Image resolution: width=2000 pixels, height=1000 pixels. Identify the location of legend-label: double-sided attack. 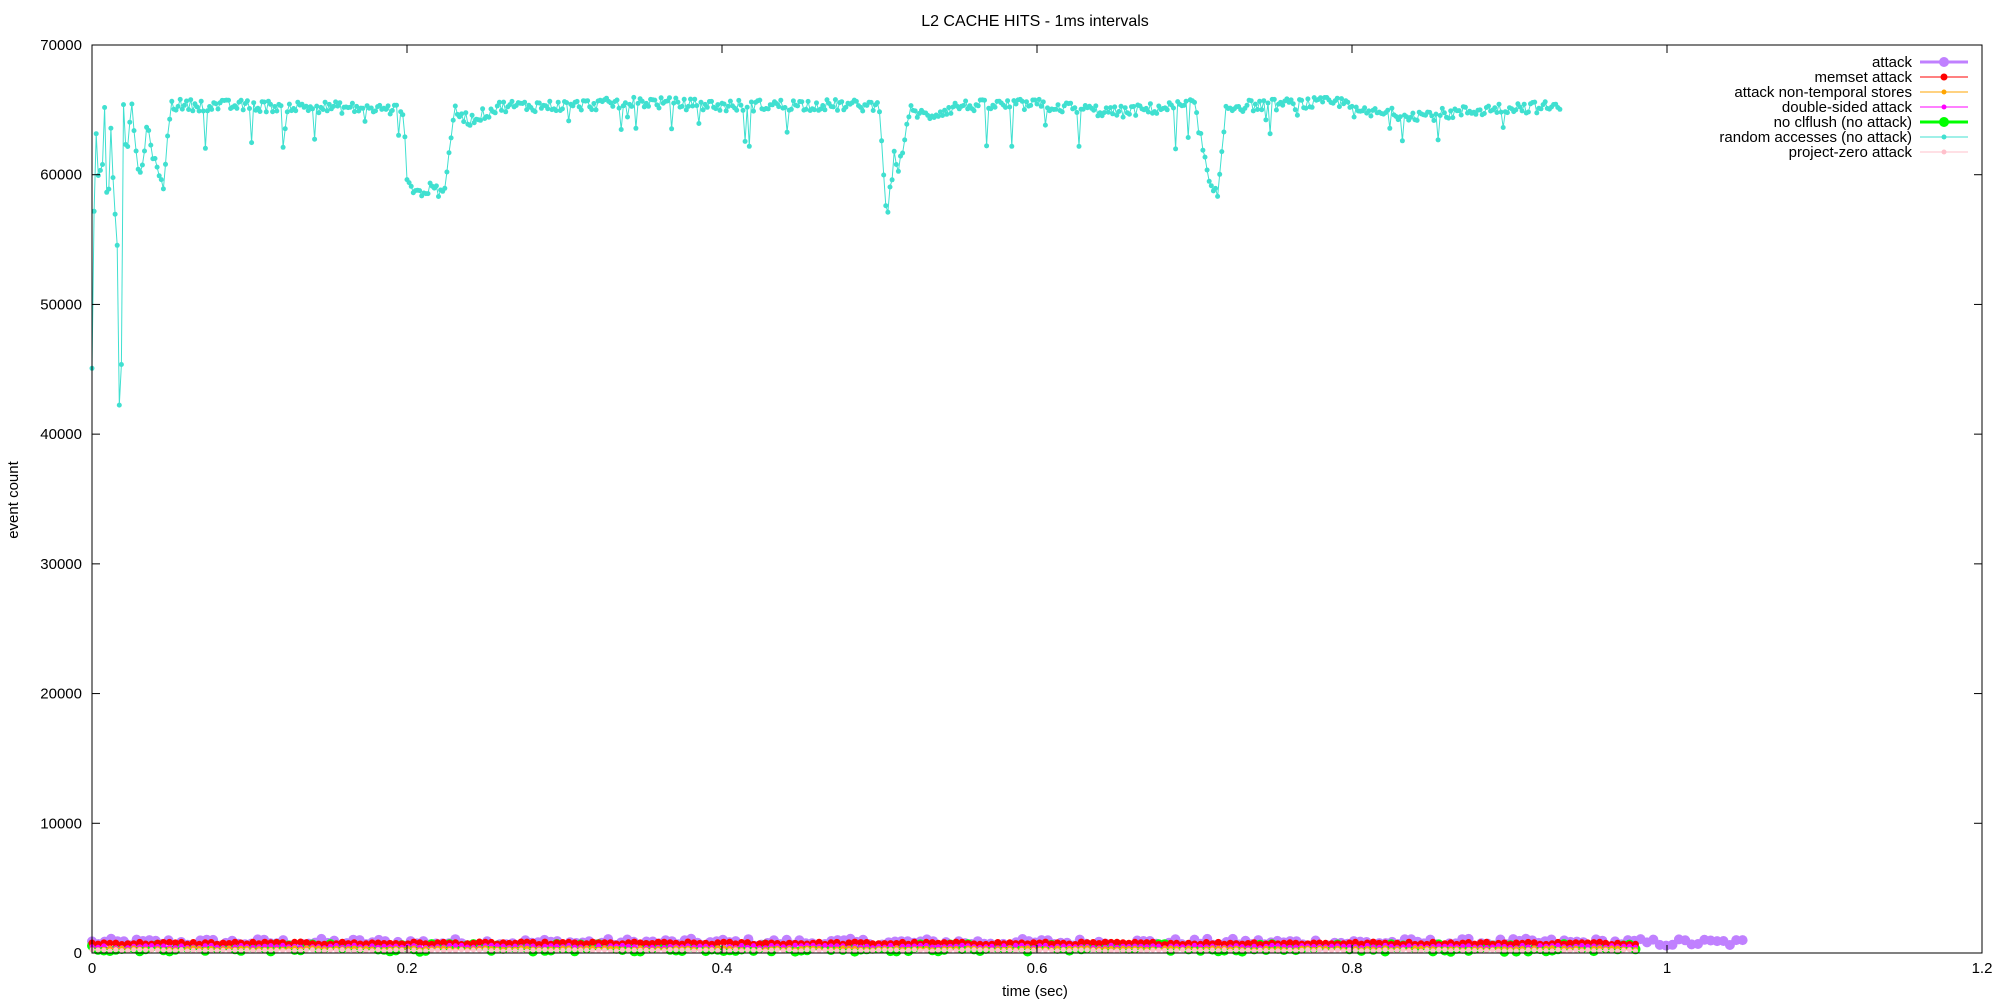
(1847, 107).